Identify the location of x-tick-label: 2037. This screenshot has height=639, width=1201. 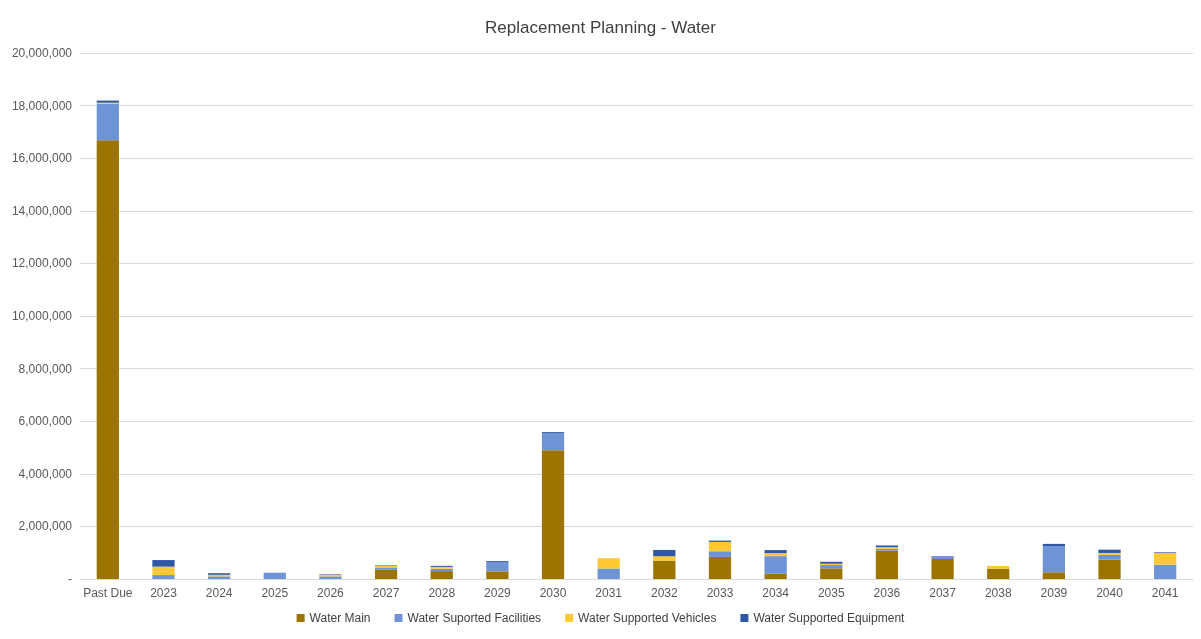
(943, 593).